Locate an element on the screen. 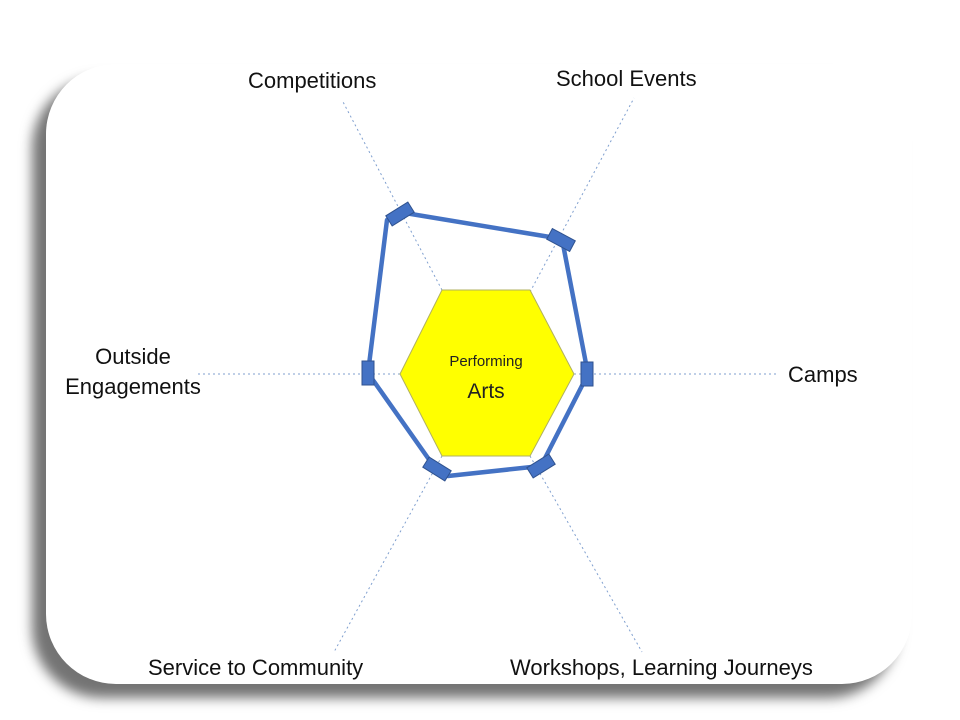  center-label-line2: Arts is located at coordinates (485, 391).